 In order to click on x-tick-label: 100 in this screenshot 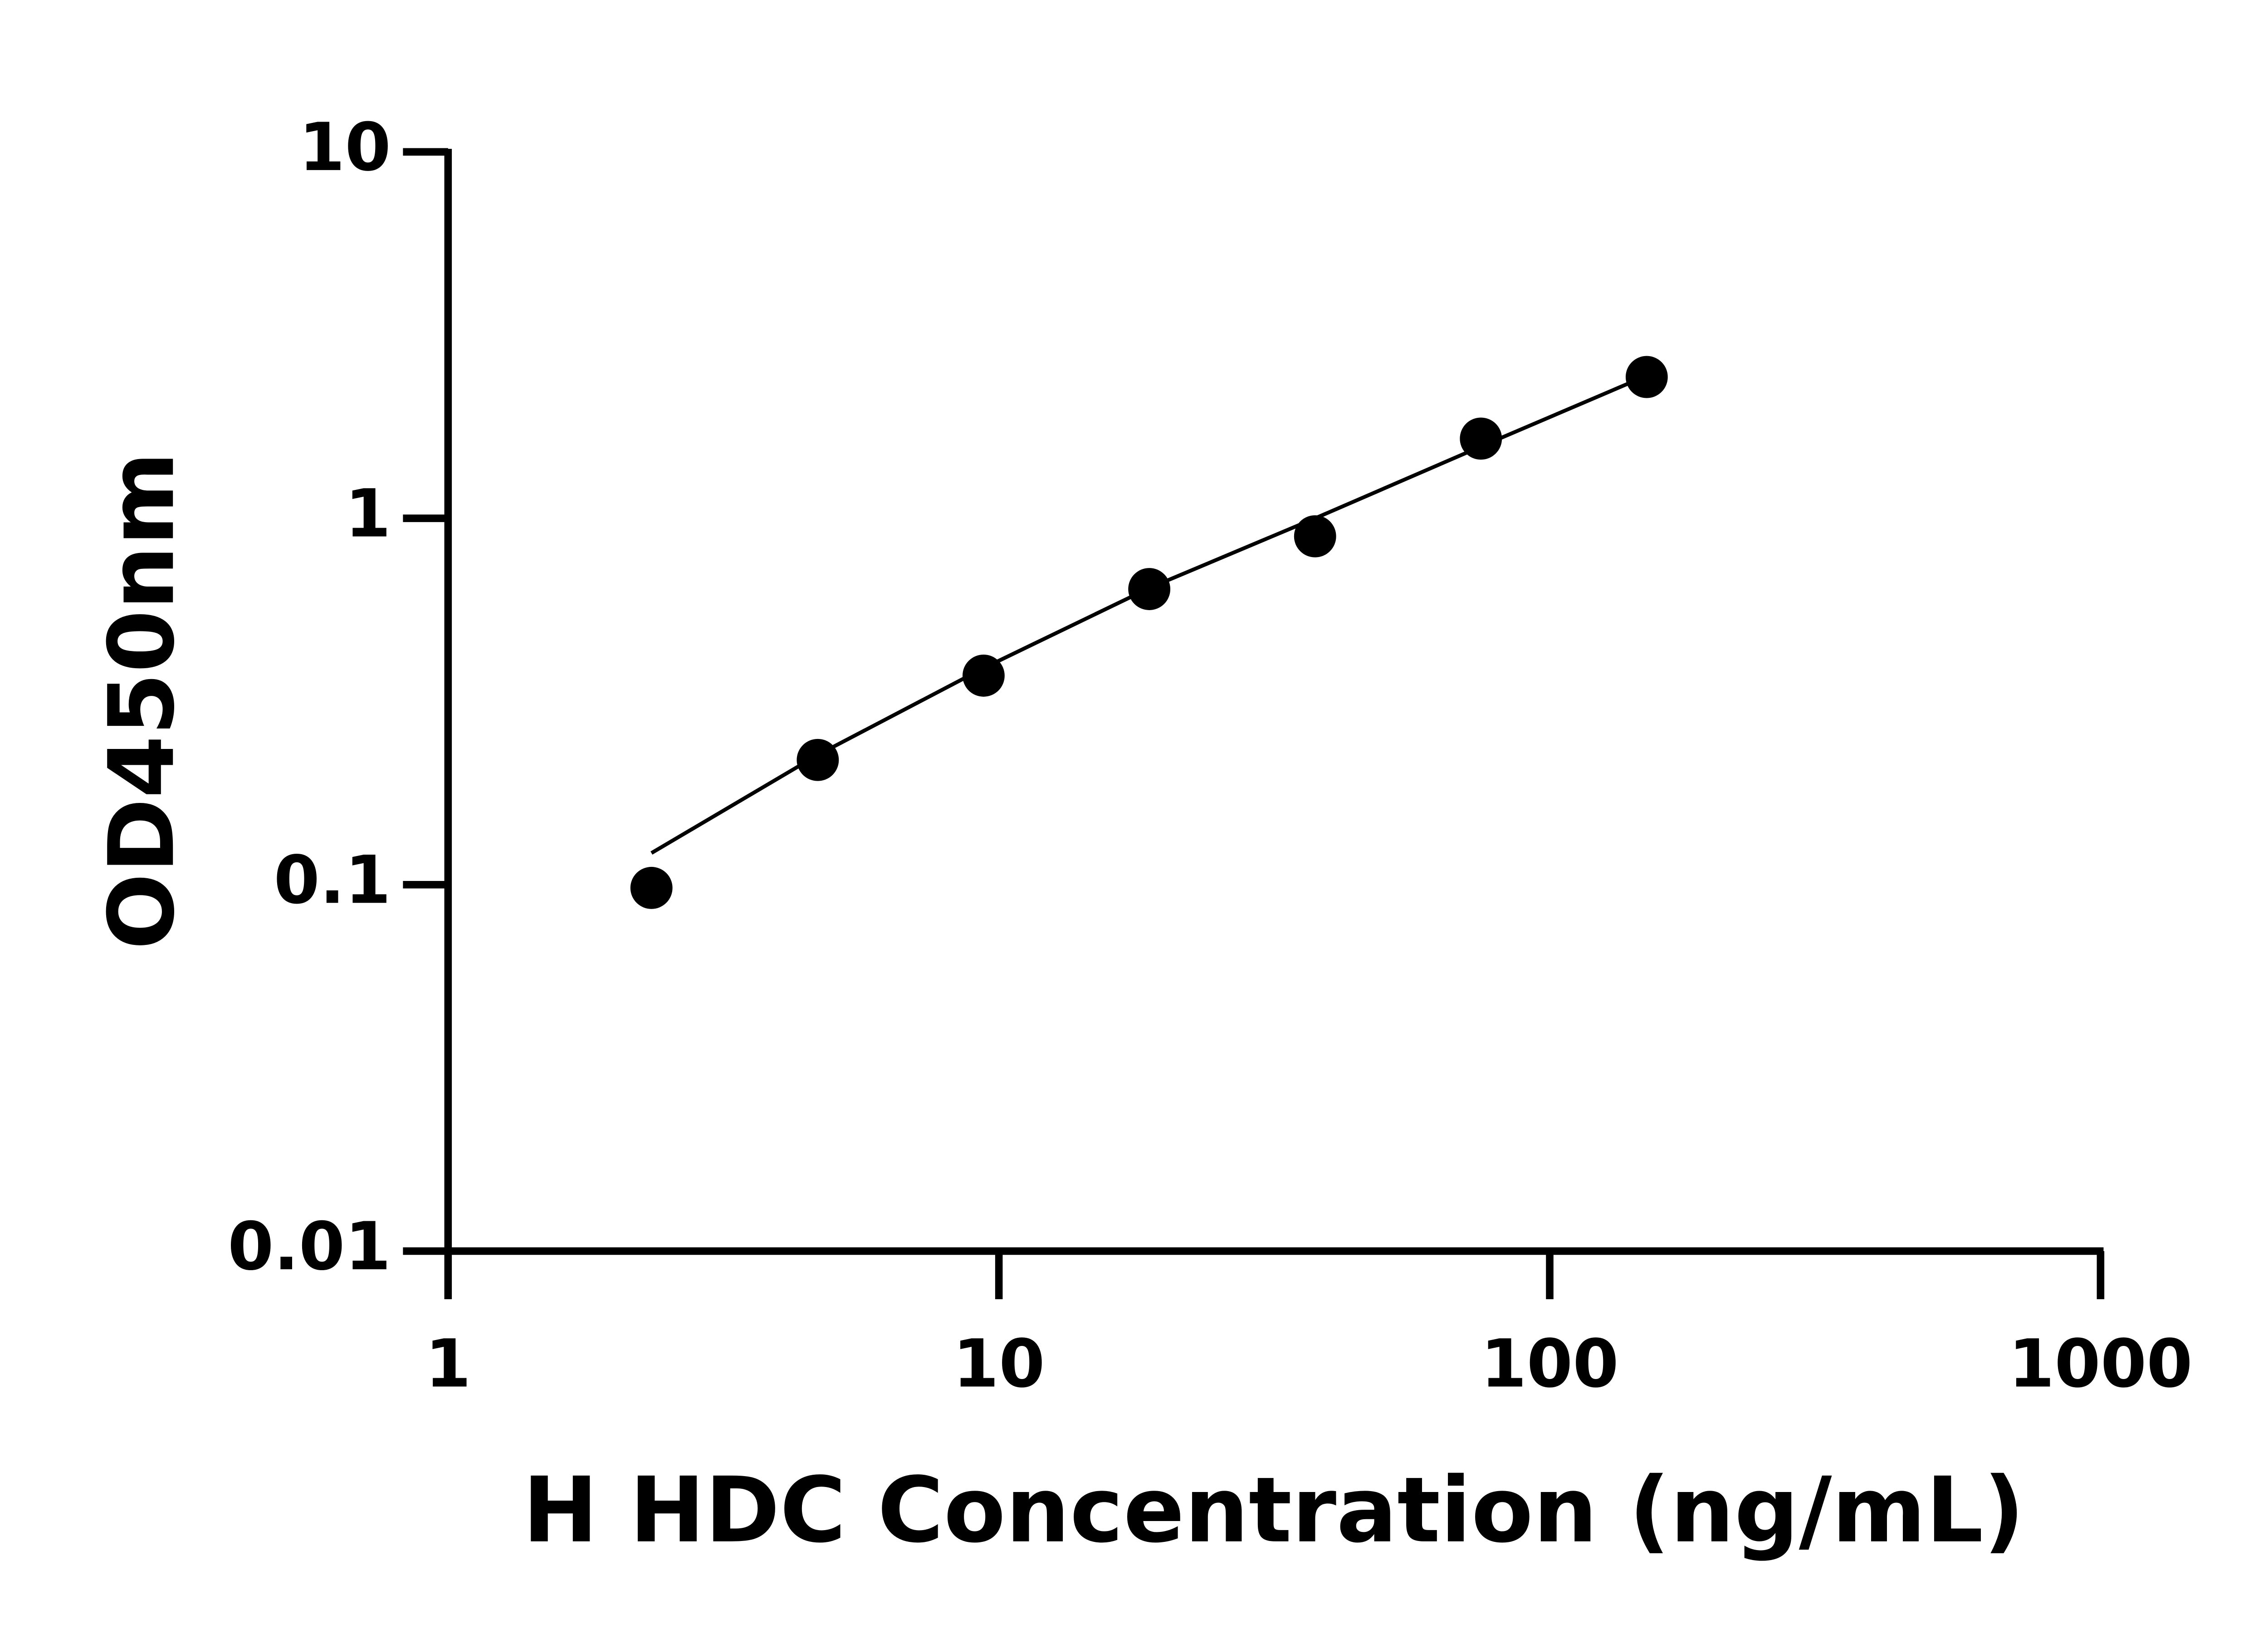, I will do `click(1550, 1364)`.